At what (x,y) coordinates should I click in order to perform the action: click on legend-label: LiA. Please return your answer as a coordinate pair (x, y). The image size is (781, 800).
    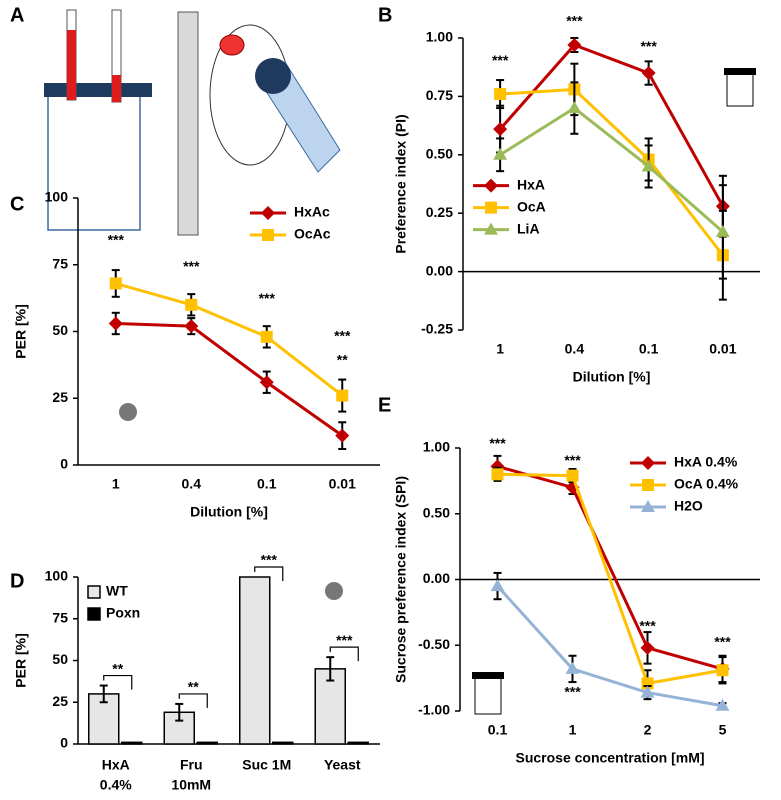
    Looking at the image, I should click on (528, 228).